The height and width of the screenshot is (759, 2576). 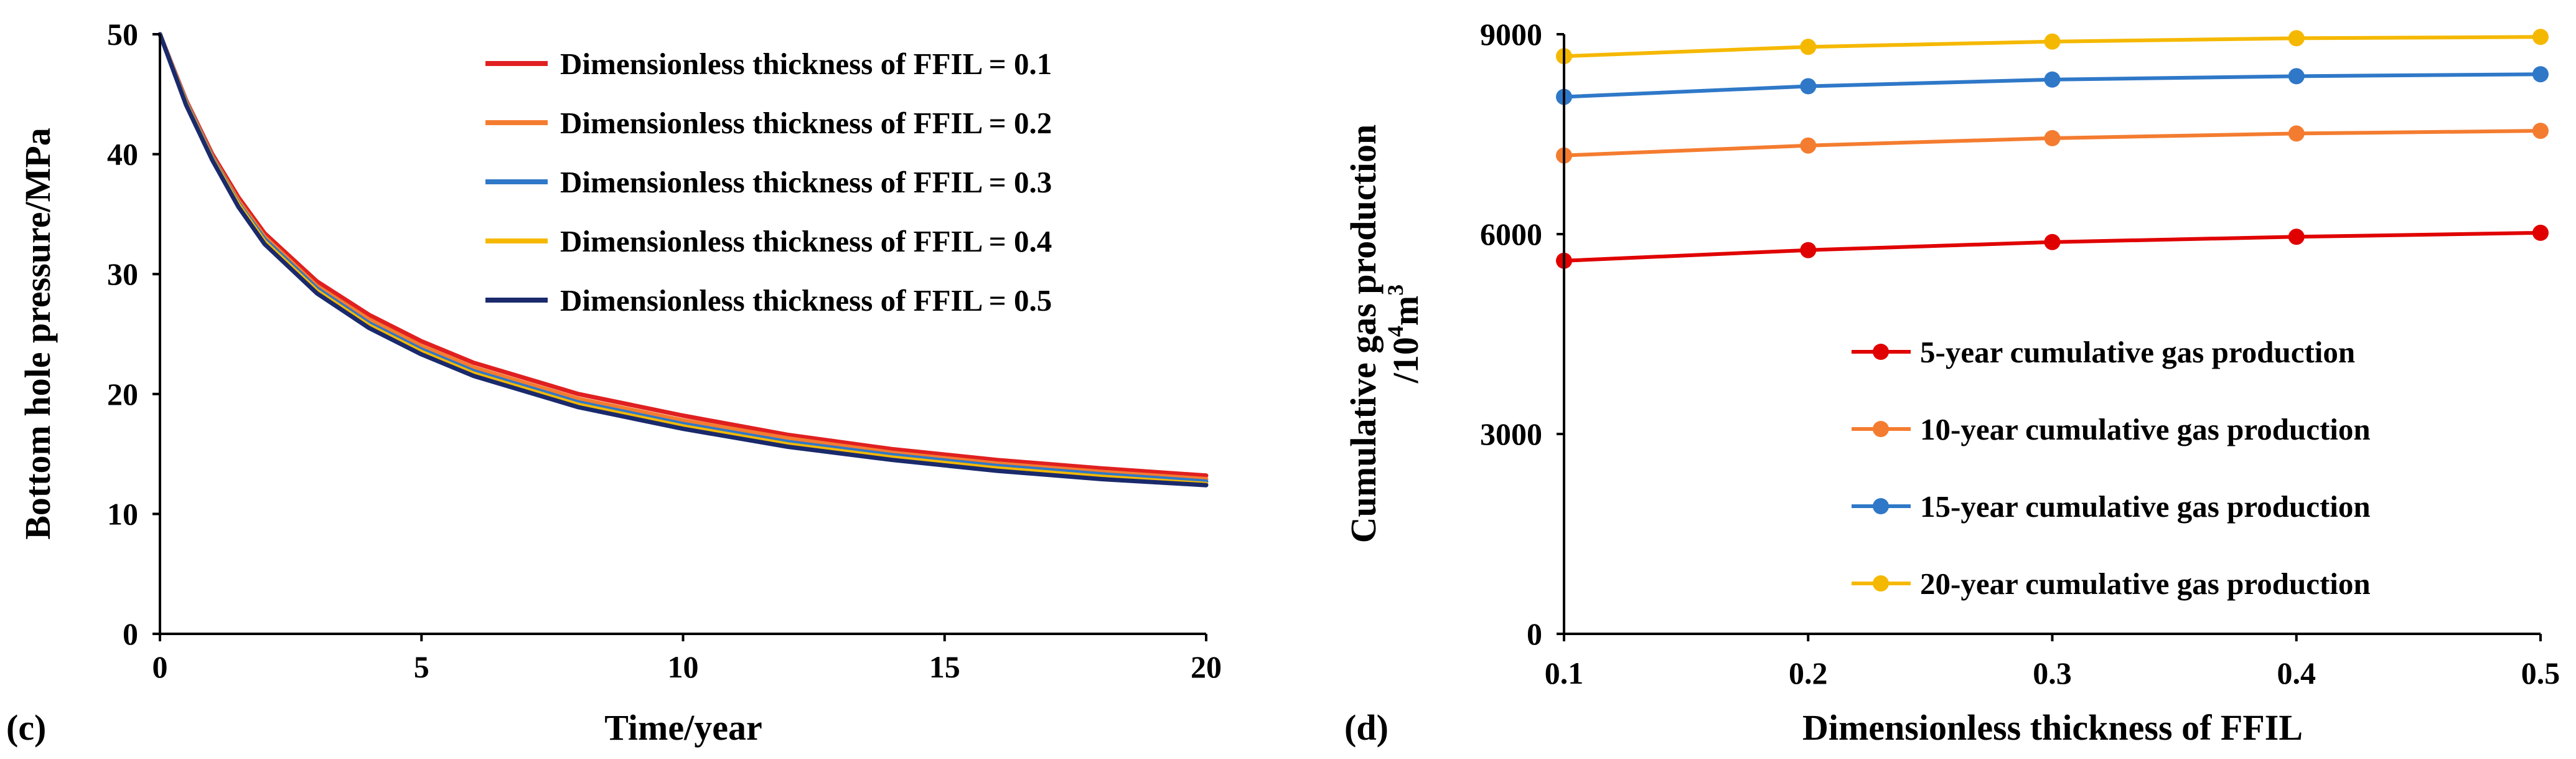 I want to click on panel-c-legend-label-3: Dimensionless thickness of FFIL = 0.3, so click(x=806, y=182).